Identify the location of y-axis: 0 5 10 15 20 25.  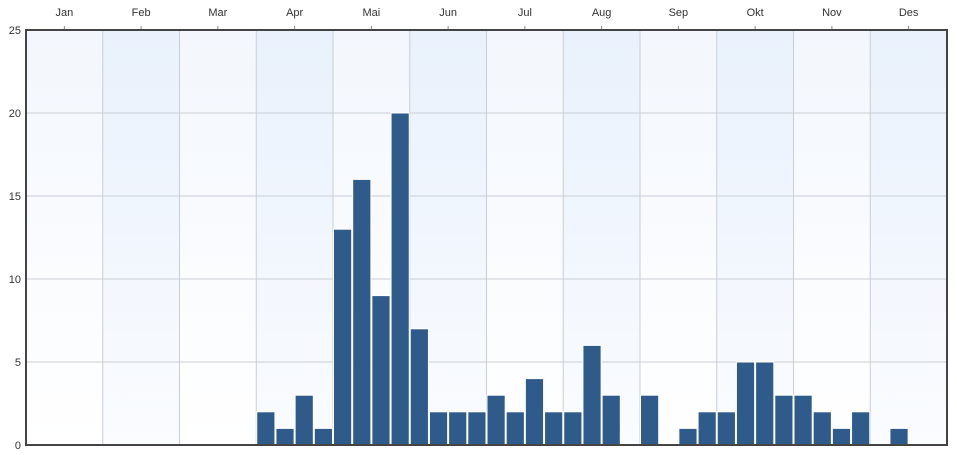
(15, 238).